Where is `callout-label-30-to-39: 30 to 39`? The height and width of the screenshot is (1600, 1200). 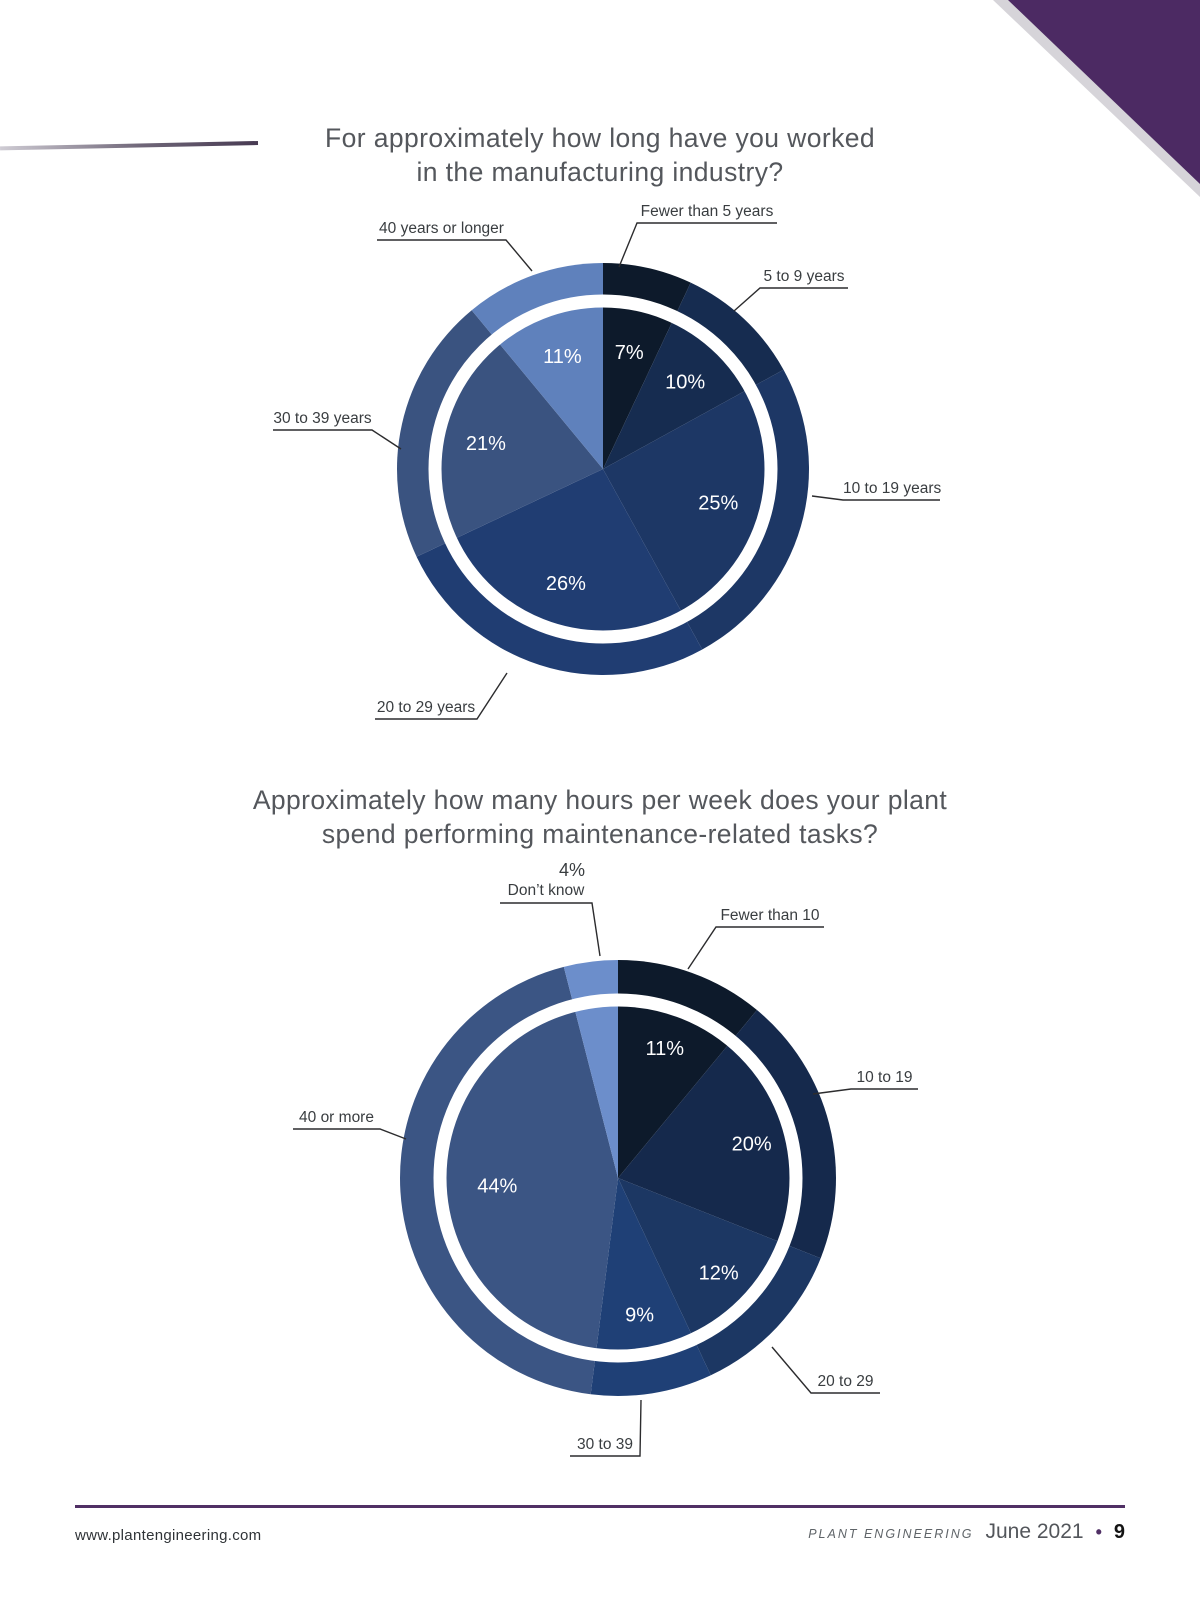 callout-label-30-to-39: 30 to 39 is located at coordinates (605, 1444).